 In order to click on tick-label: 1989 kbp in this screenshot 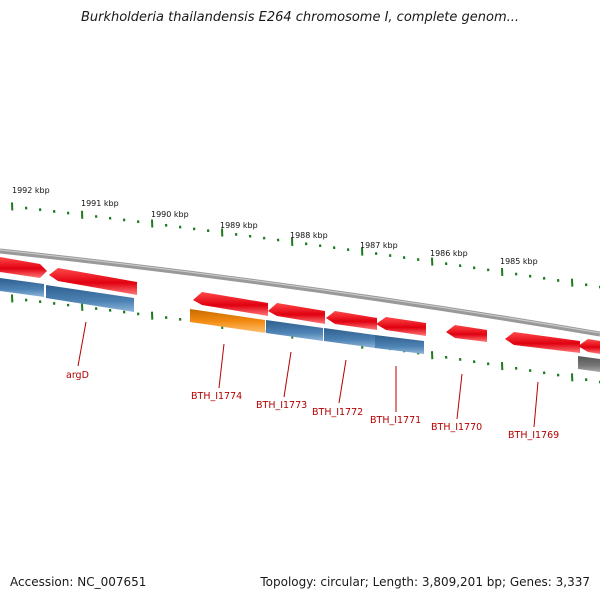, I will do `click(239, 225)`.